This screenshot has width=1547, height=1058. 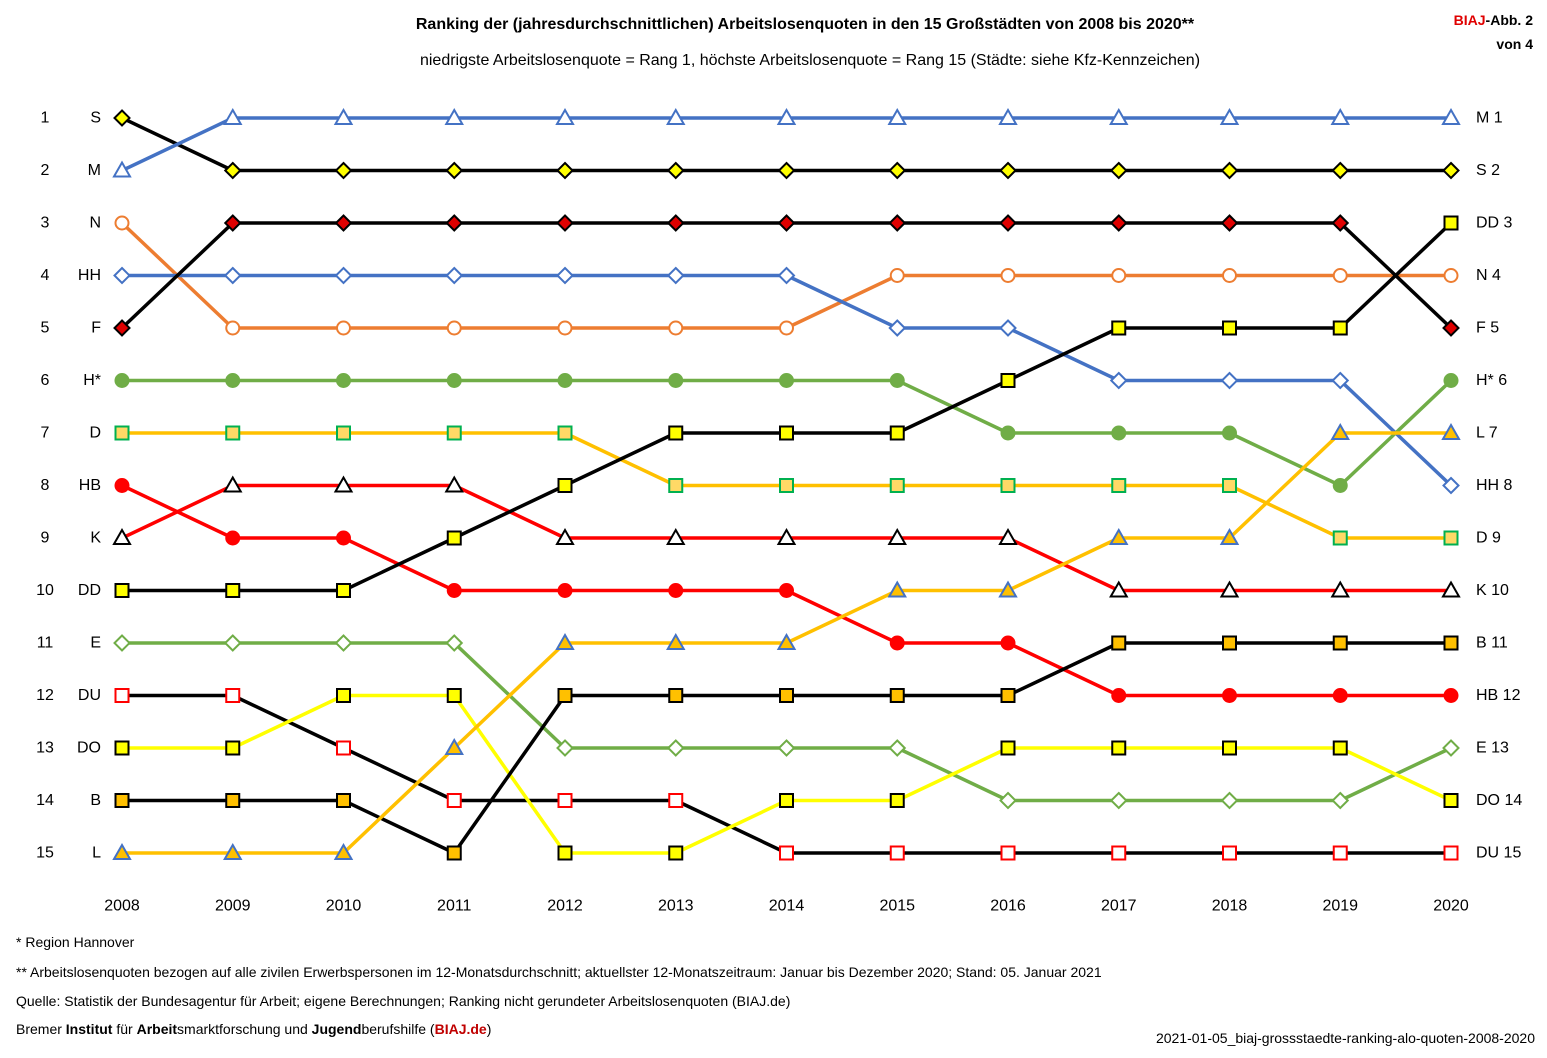 I want to click on right-label-9: D 9, so click(x=1488, y=538).